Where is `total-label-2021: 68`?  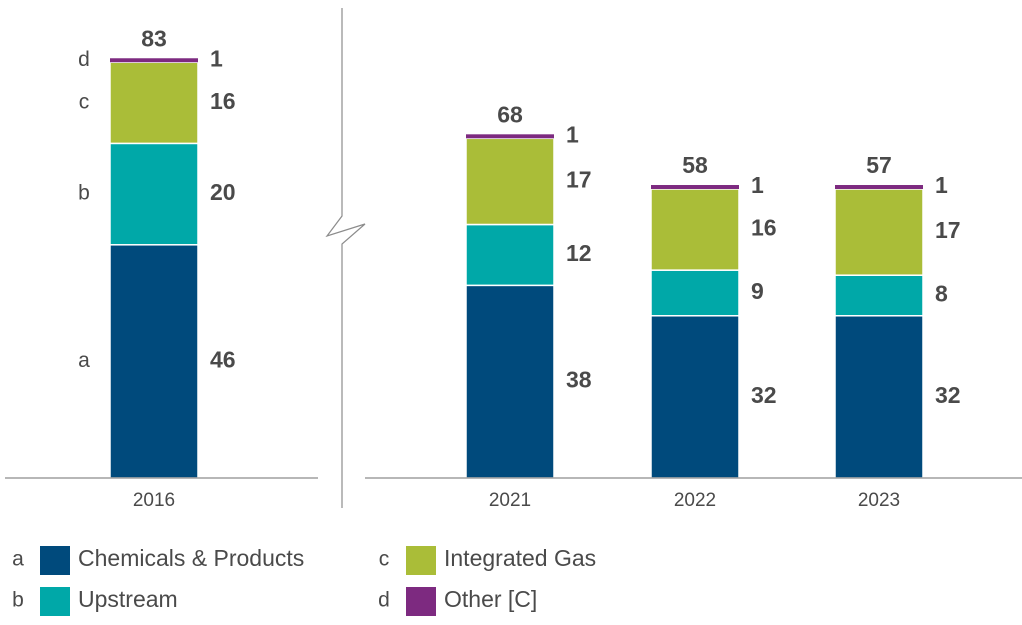 total-label-2021: 68 is located at coordinates (510, 114).